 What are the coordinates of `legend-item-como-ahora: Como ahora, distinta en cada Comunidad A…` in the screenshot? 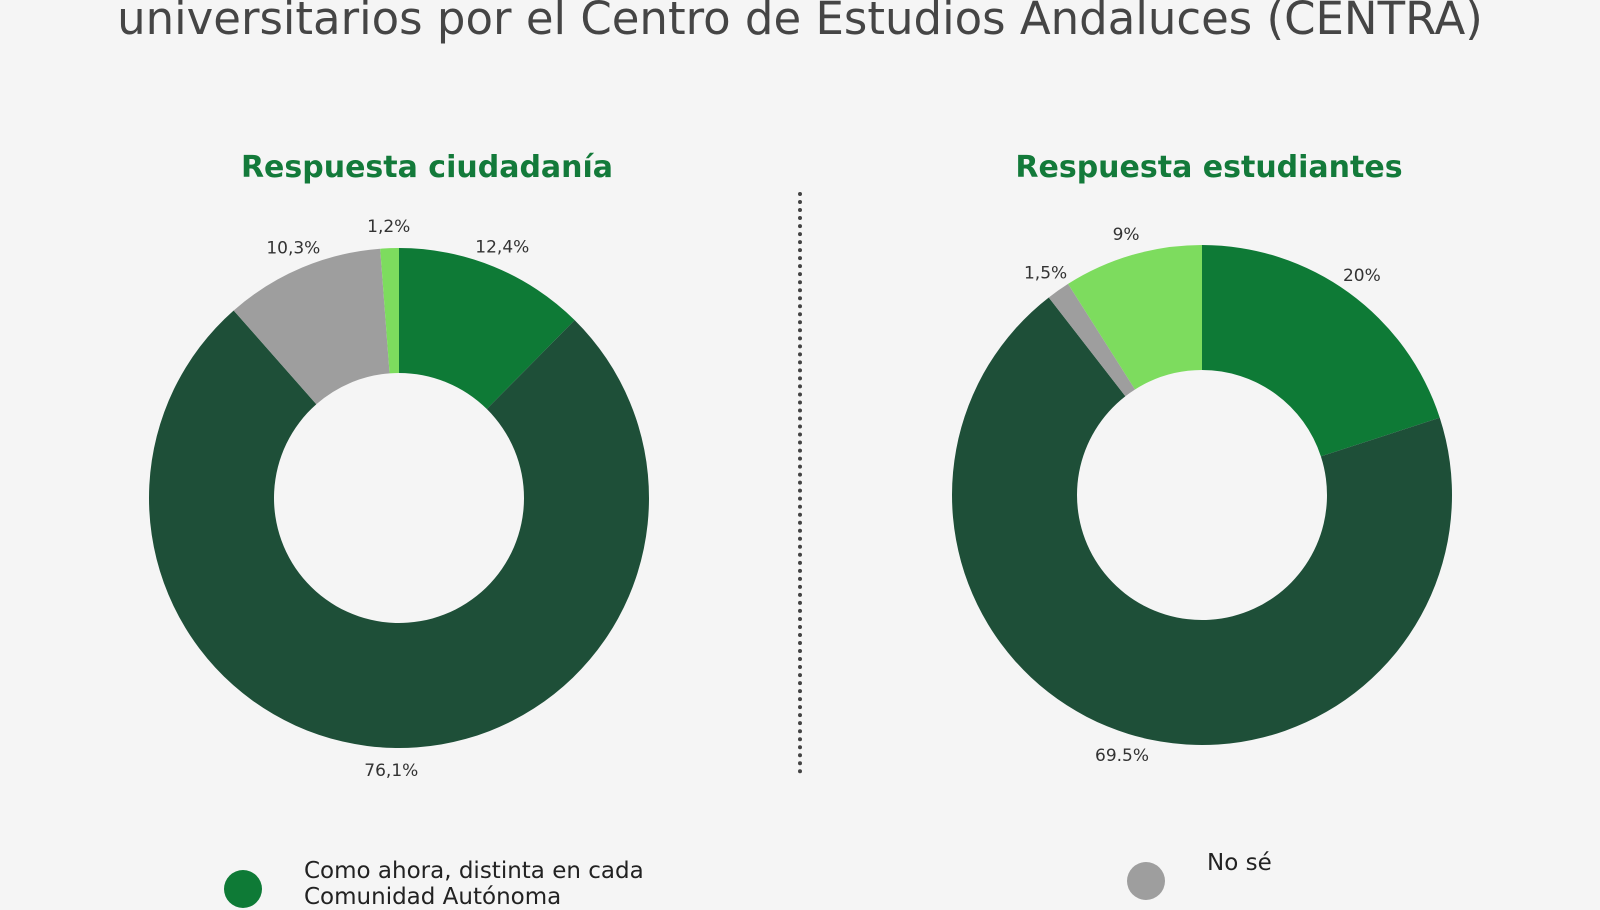 It's located at (444, 884).